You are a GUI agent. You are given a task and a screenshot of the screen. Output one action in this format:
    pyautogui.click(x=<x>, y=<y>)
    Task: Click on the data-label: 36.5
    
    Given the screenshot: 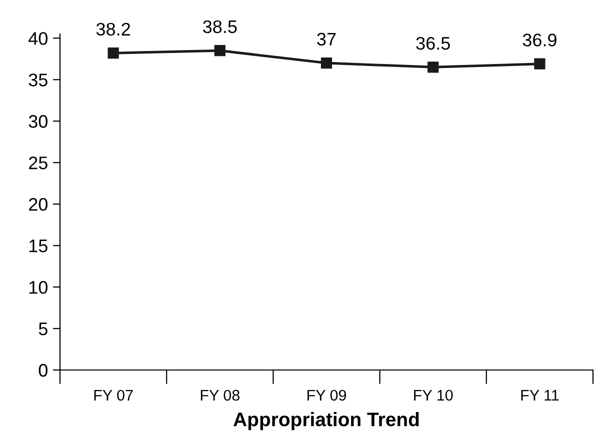 What is the action you would take?
    pyautogui.click(x=433, y=43)
    